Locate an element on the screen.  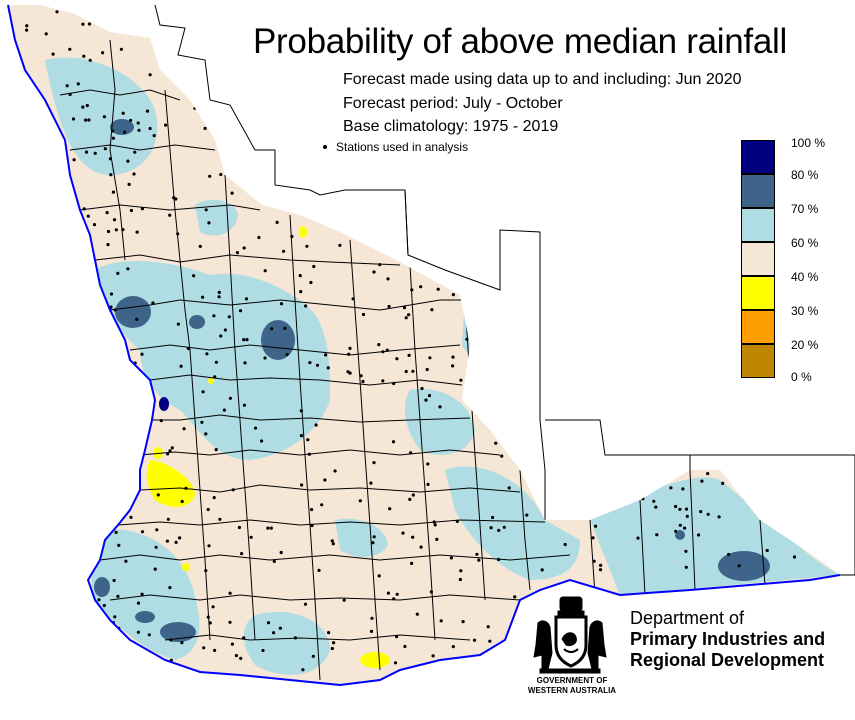
legend-label-40: 40 % is located at coordinates (805, 277).